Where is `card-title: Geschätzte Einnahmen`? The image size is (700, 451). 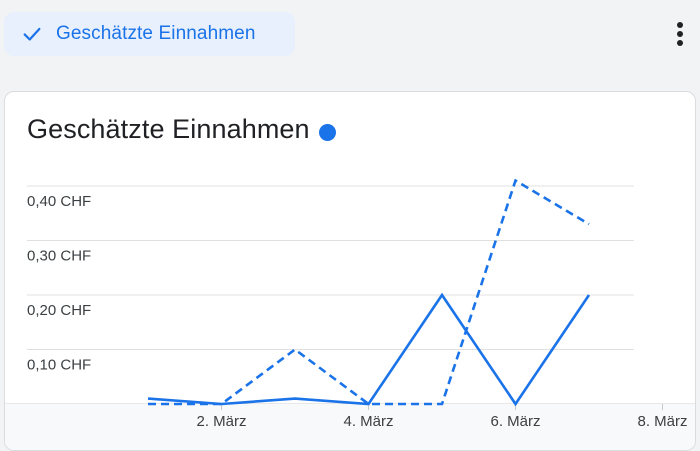
card-title: Geschätzte Einnahmen is located at coordinates (168, 129).